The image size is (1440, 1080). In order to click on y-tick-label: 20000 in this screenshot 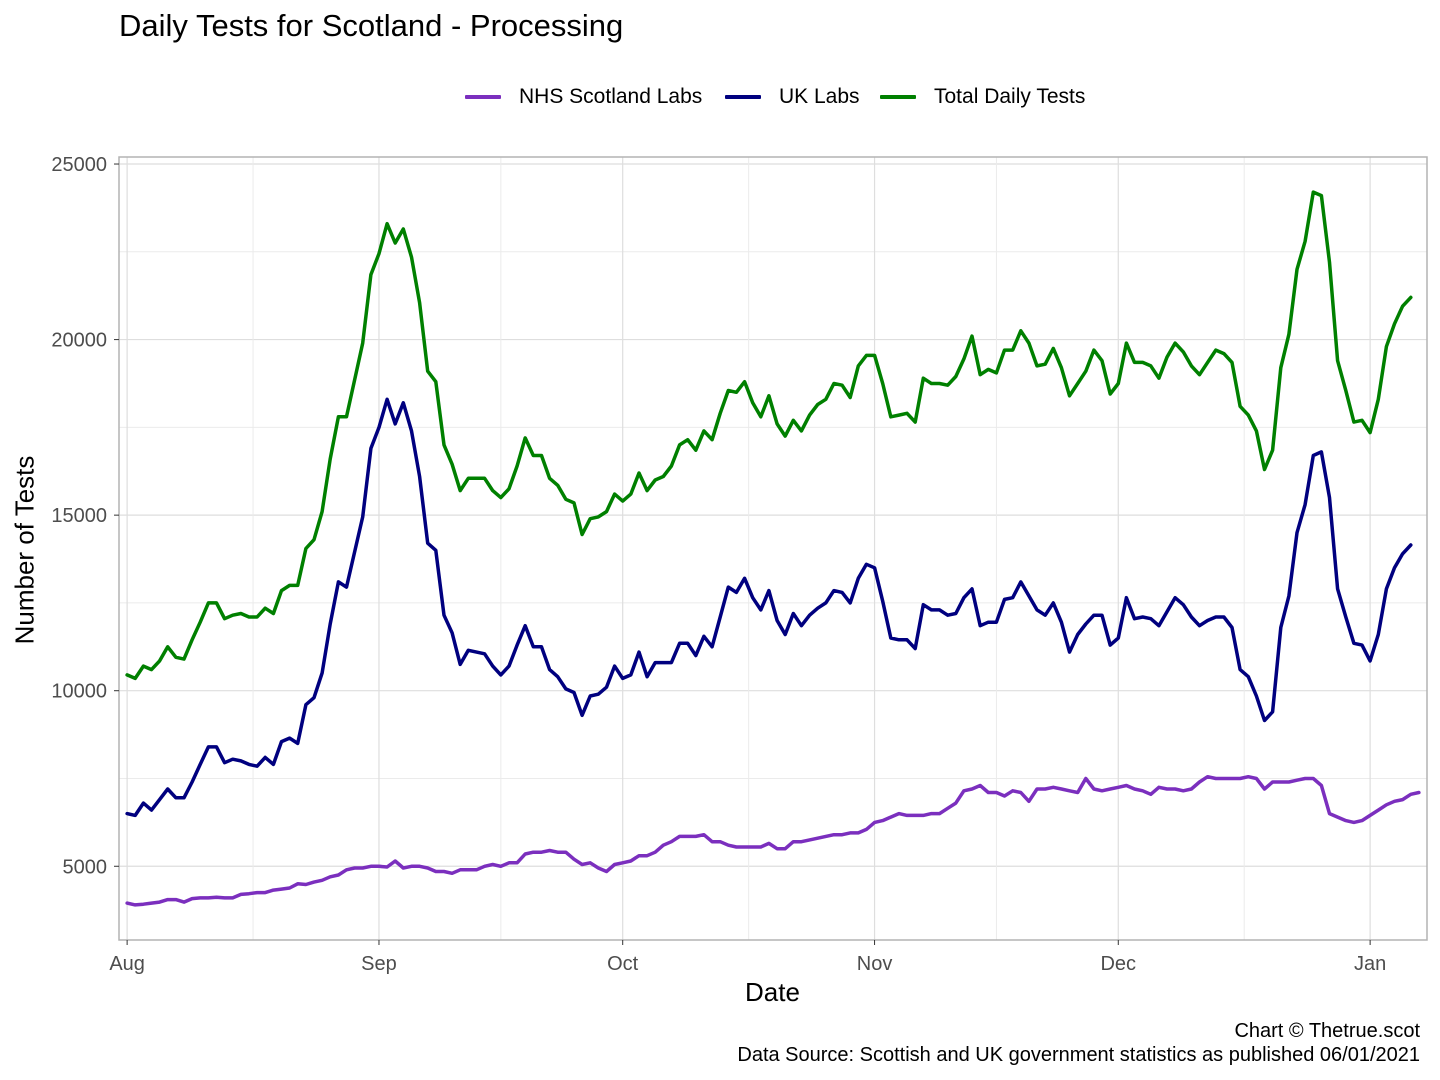, I will do `click(79, 341)`.